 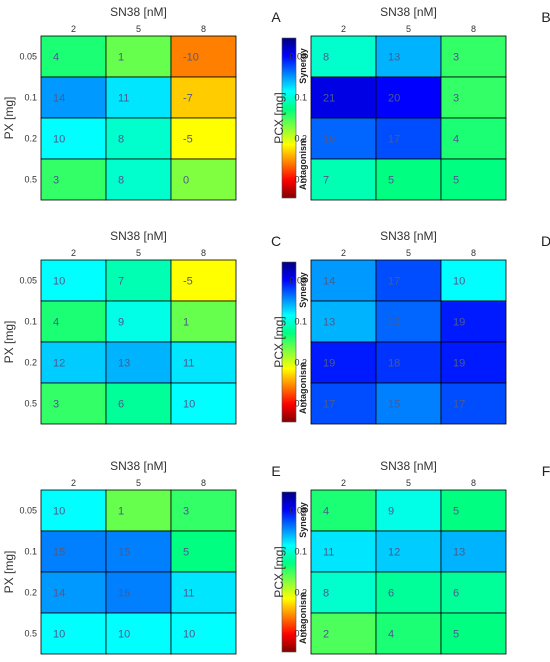 I want to click on cell-value-label: 12, so click(x=394, y=553).